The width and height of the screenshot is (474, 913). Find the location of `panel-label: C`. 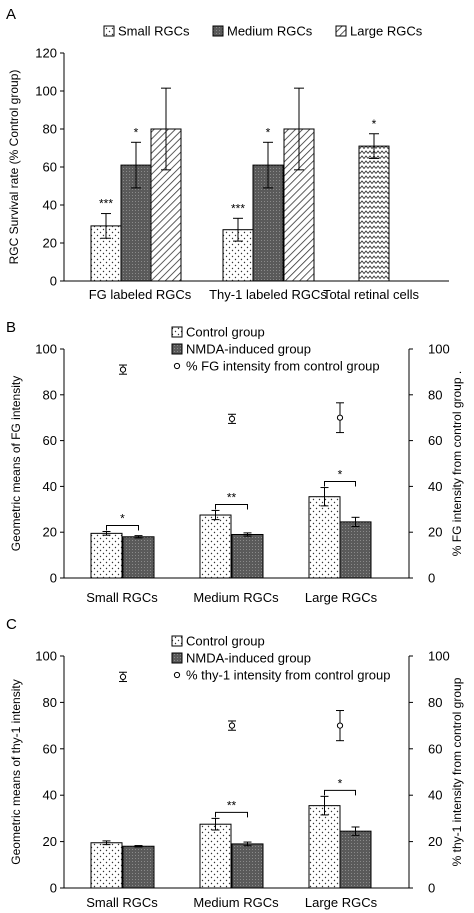

panel-label: C is located at coordinates (11, 624).